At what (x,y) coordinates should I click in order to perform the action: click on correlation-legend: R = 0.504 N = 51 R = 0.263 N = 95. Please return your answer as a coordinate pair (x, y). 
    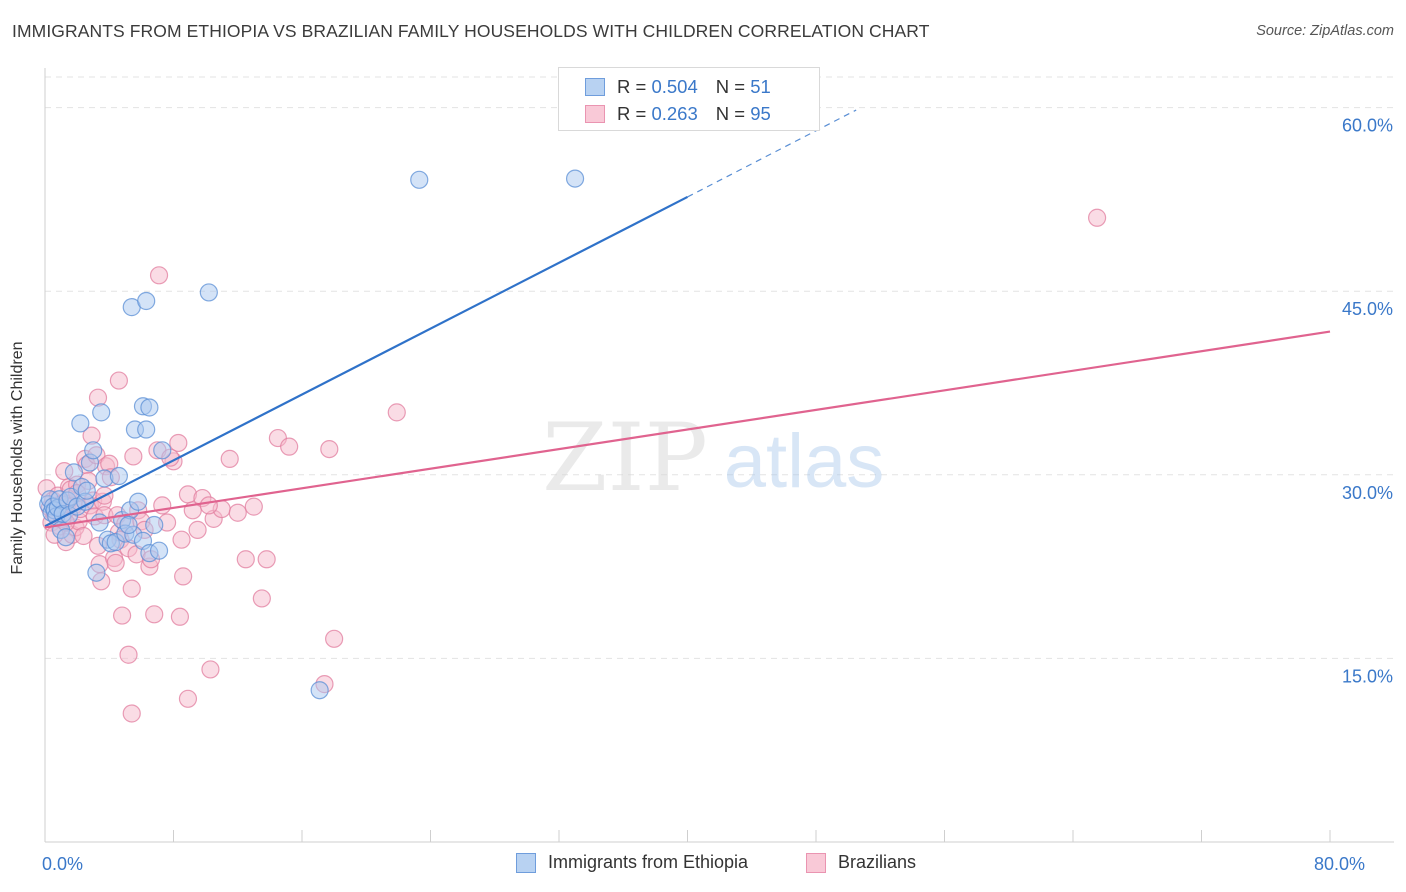
    Looking at the image, I should click on (689, 99).